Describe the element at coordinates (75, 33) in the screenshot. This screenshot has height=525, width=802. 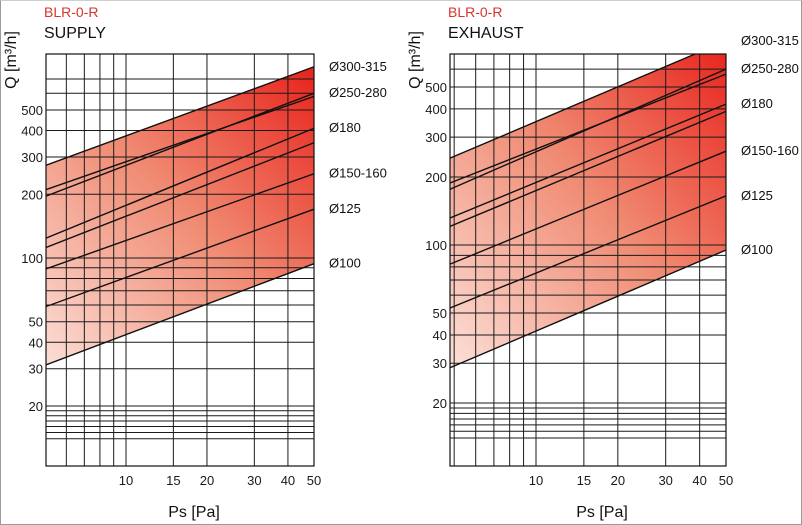
I see `chart-title: SUPPLY` at that location.